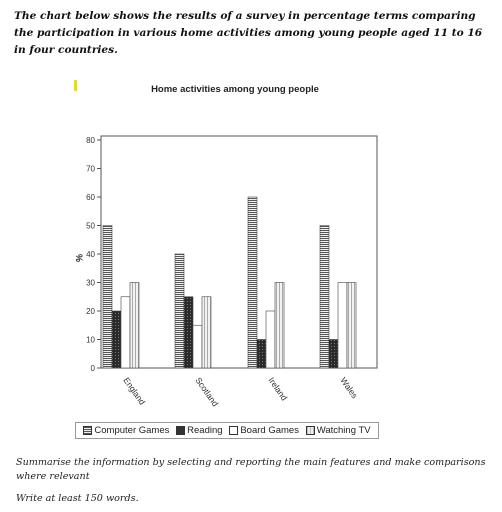  I want to click on legend-swatch-watching-tv, so click(310, 430).